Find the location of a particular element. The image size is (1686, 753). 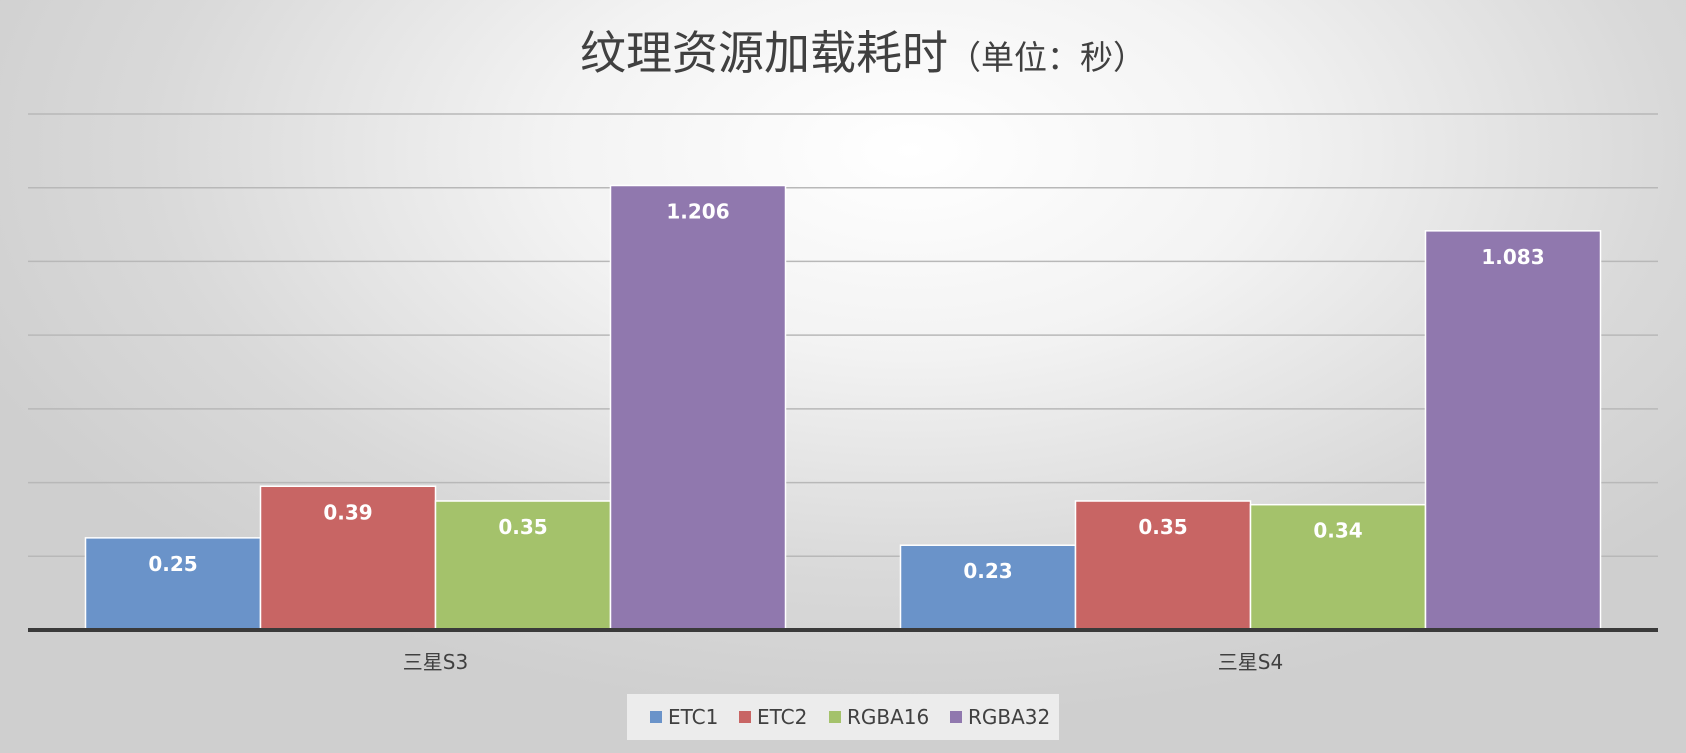

legend-item-etc1: ETC1 is located at coordinates (684, 717).